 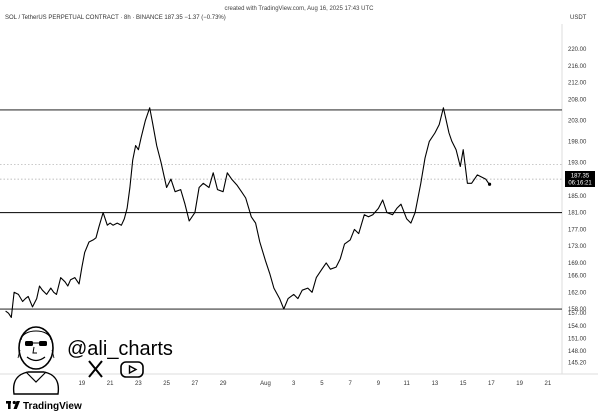 What do you see at coordinates (463, 384) in the screenshot?
I see `time-tick-label: 15` at bounding box center [463, 384].